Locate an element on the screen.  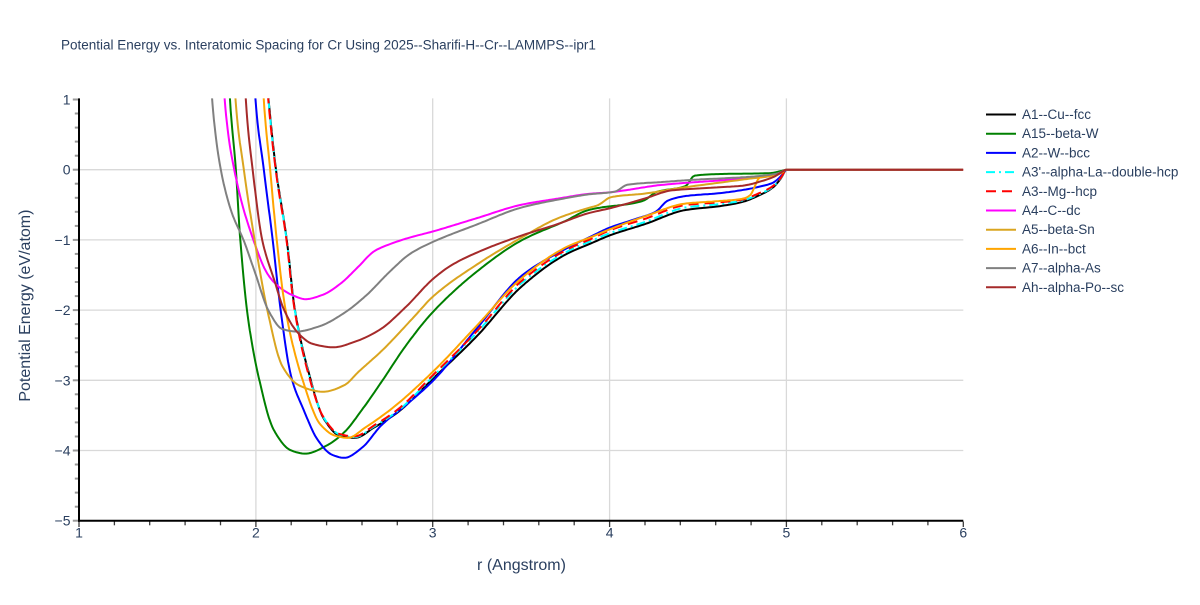
svg-text: A7--alpha-As is located at coordinates (1061, 268).